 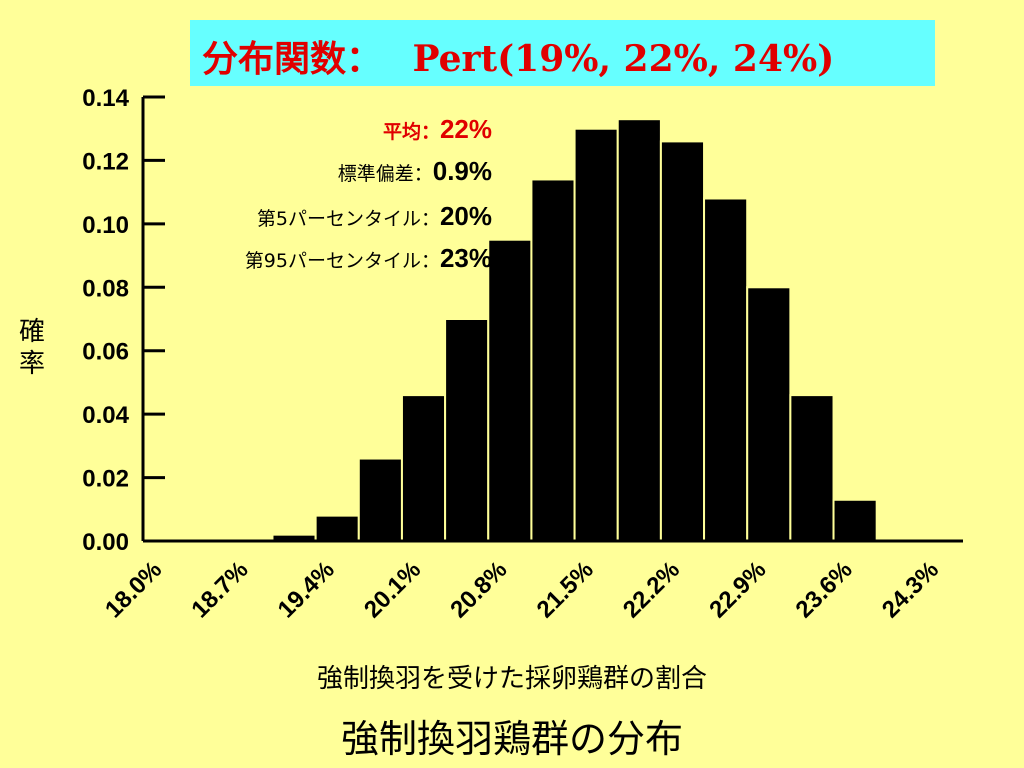 I want to click on y-ticks-group: 0.00 0.02 0.04 0.06 0.08 0.10 0.12 0.14, so click(x=123, y=320).